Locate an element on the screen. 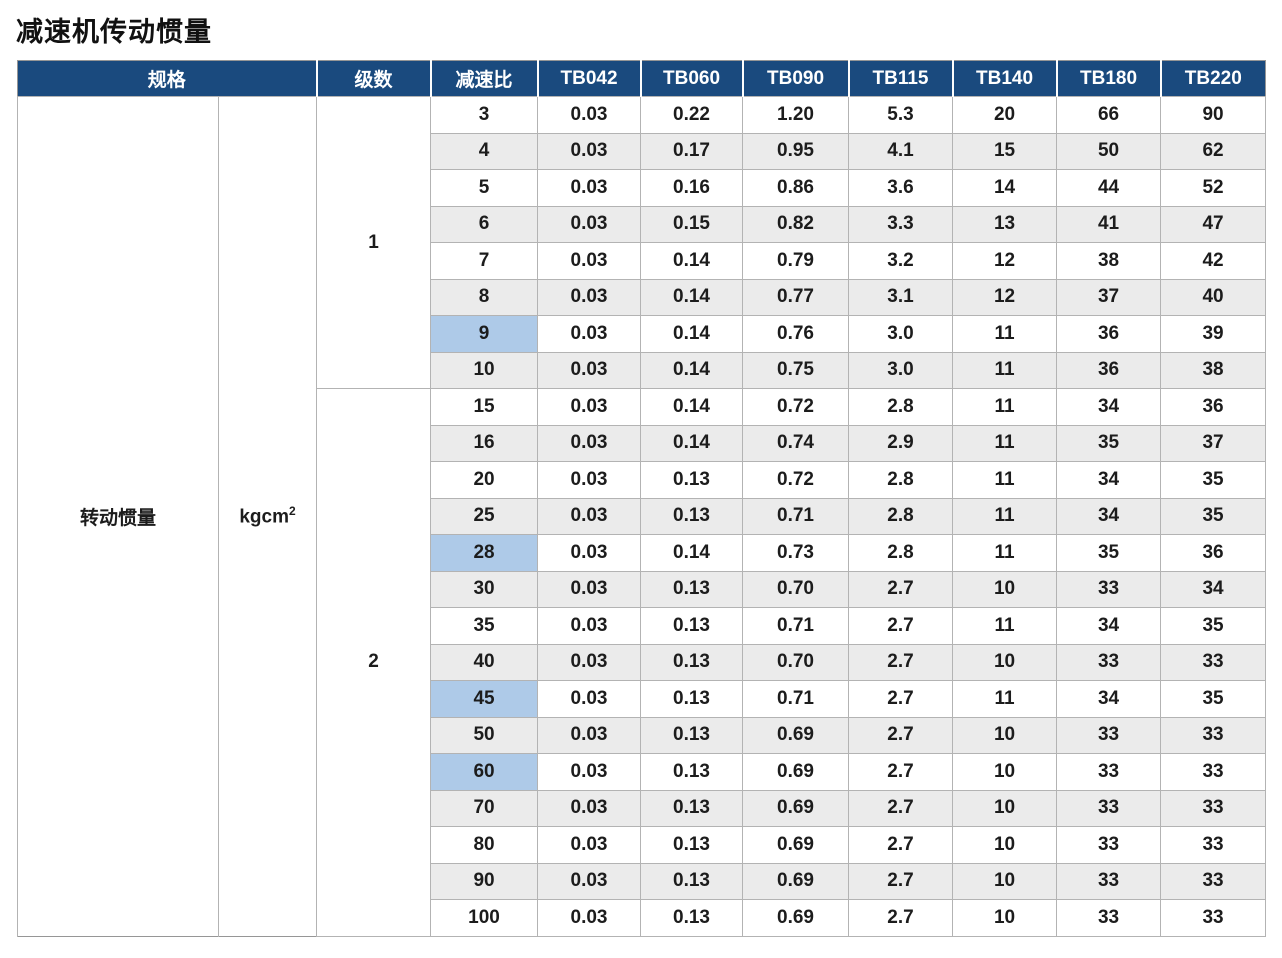 Image resolution: width=1282 pixels, height=958 pixels. table-row: 100 0.03 0.13 0.69 2.7 10 33 33 is located at coordinates (642, 918).